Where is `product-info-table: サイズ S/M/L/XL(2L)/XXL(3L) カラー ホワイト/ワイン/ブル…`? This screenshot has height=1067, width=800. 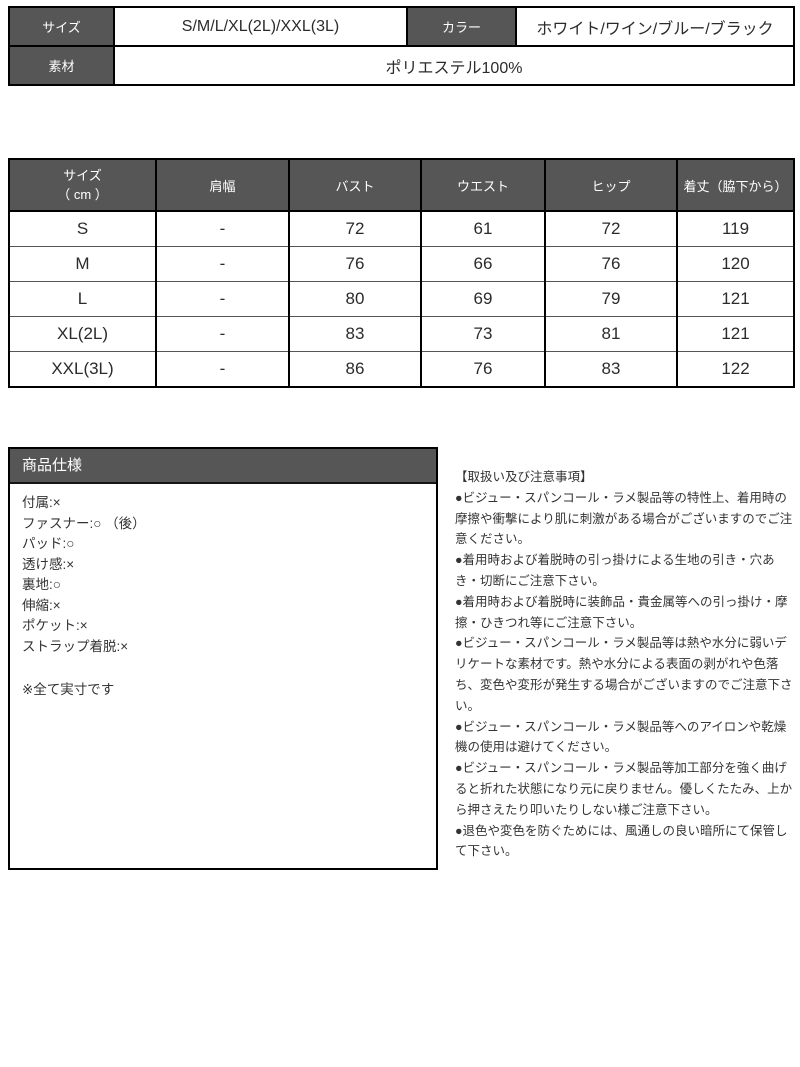
product-info-table: サイズ S/M/L/XL(2L)/XXL(3L) カラー ホワイト/ワイン/ブル… is located at coordinates (401, 46).